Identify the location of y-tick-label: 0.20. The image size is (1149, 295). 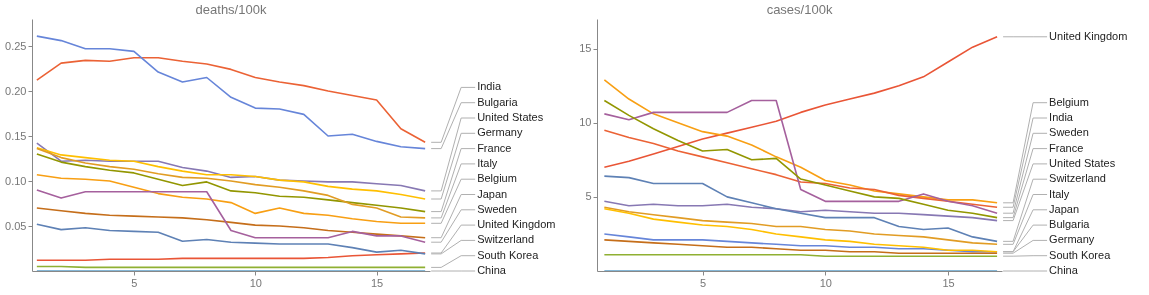
(16, 90).